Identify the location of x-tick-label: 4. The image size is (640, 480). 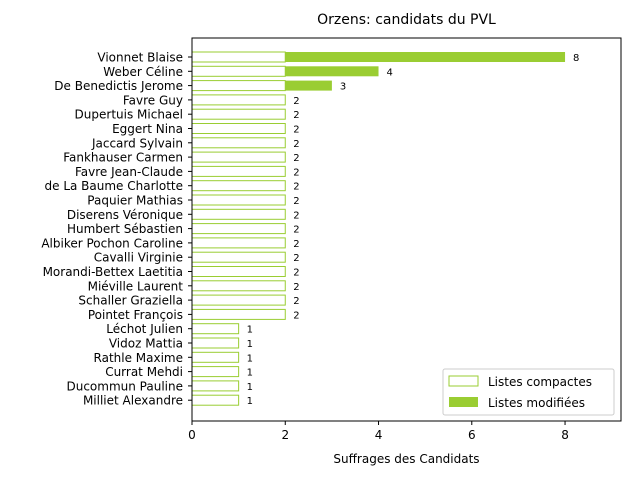
(379, 435).